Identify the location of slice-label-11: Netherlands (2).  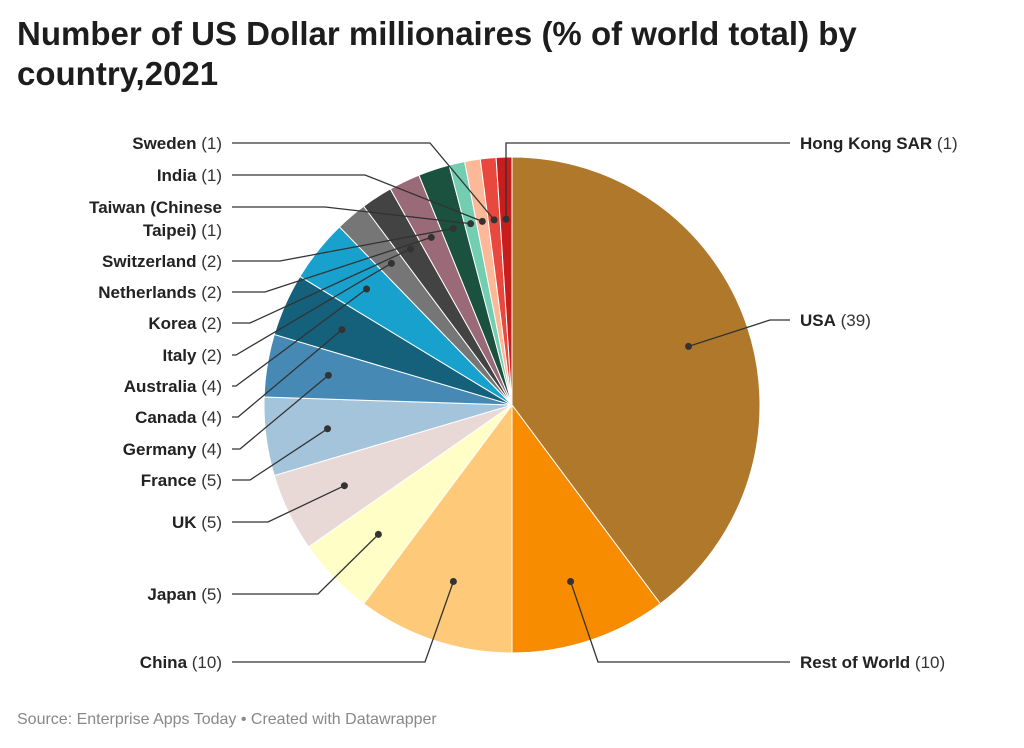
(160, 292).